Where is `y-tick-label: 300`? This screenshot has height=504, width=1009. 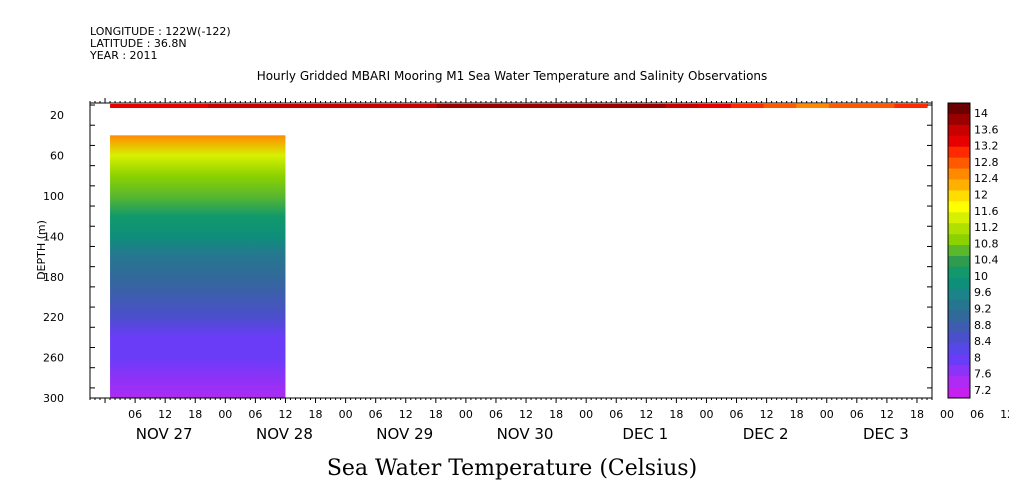
y-tick-label: 300 is located at coordinates (53, 398).